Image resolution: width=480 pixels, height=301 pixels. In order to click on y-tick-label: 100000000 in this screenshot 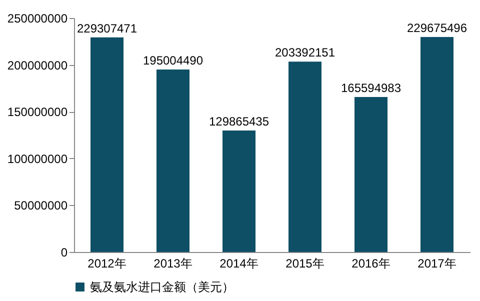, I will do `click(37, 159)`.